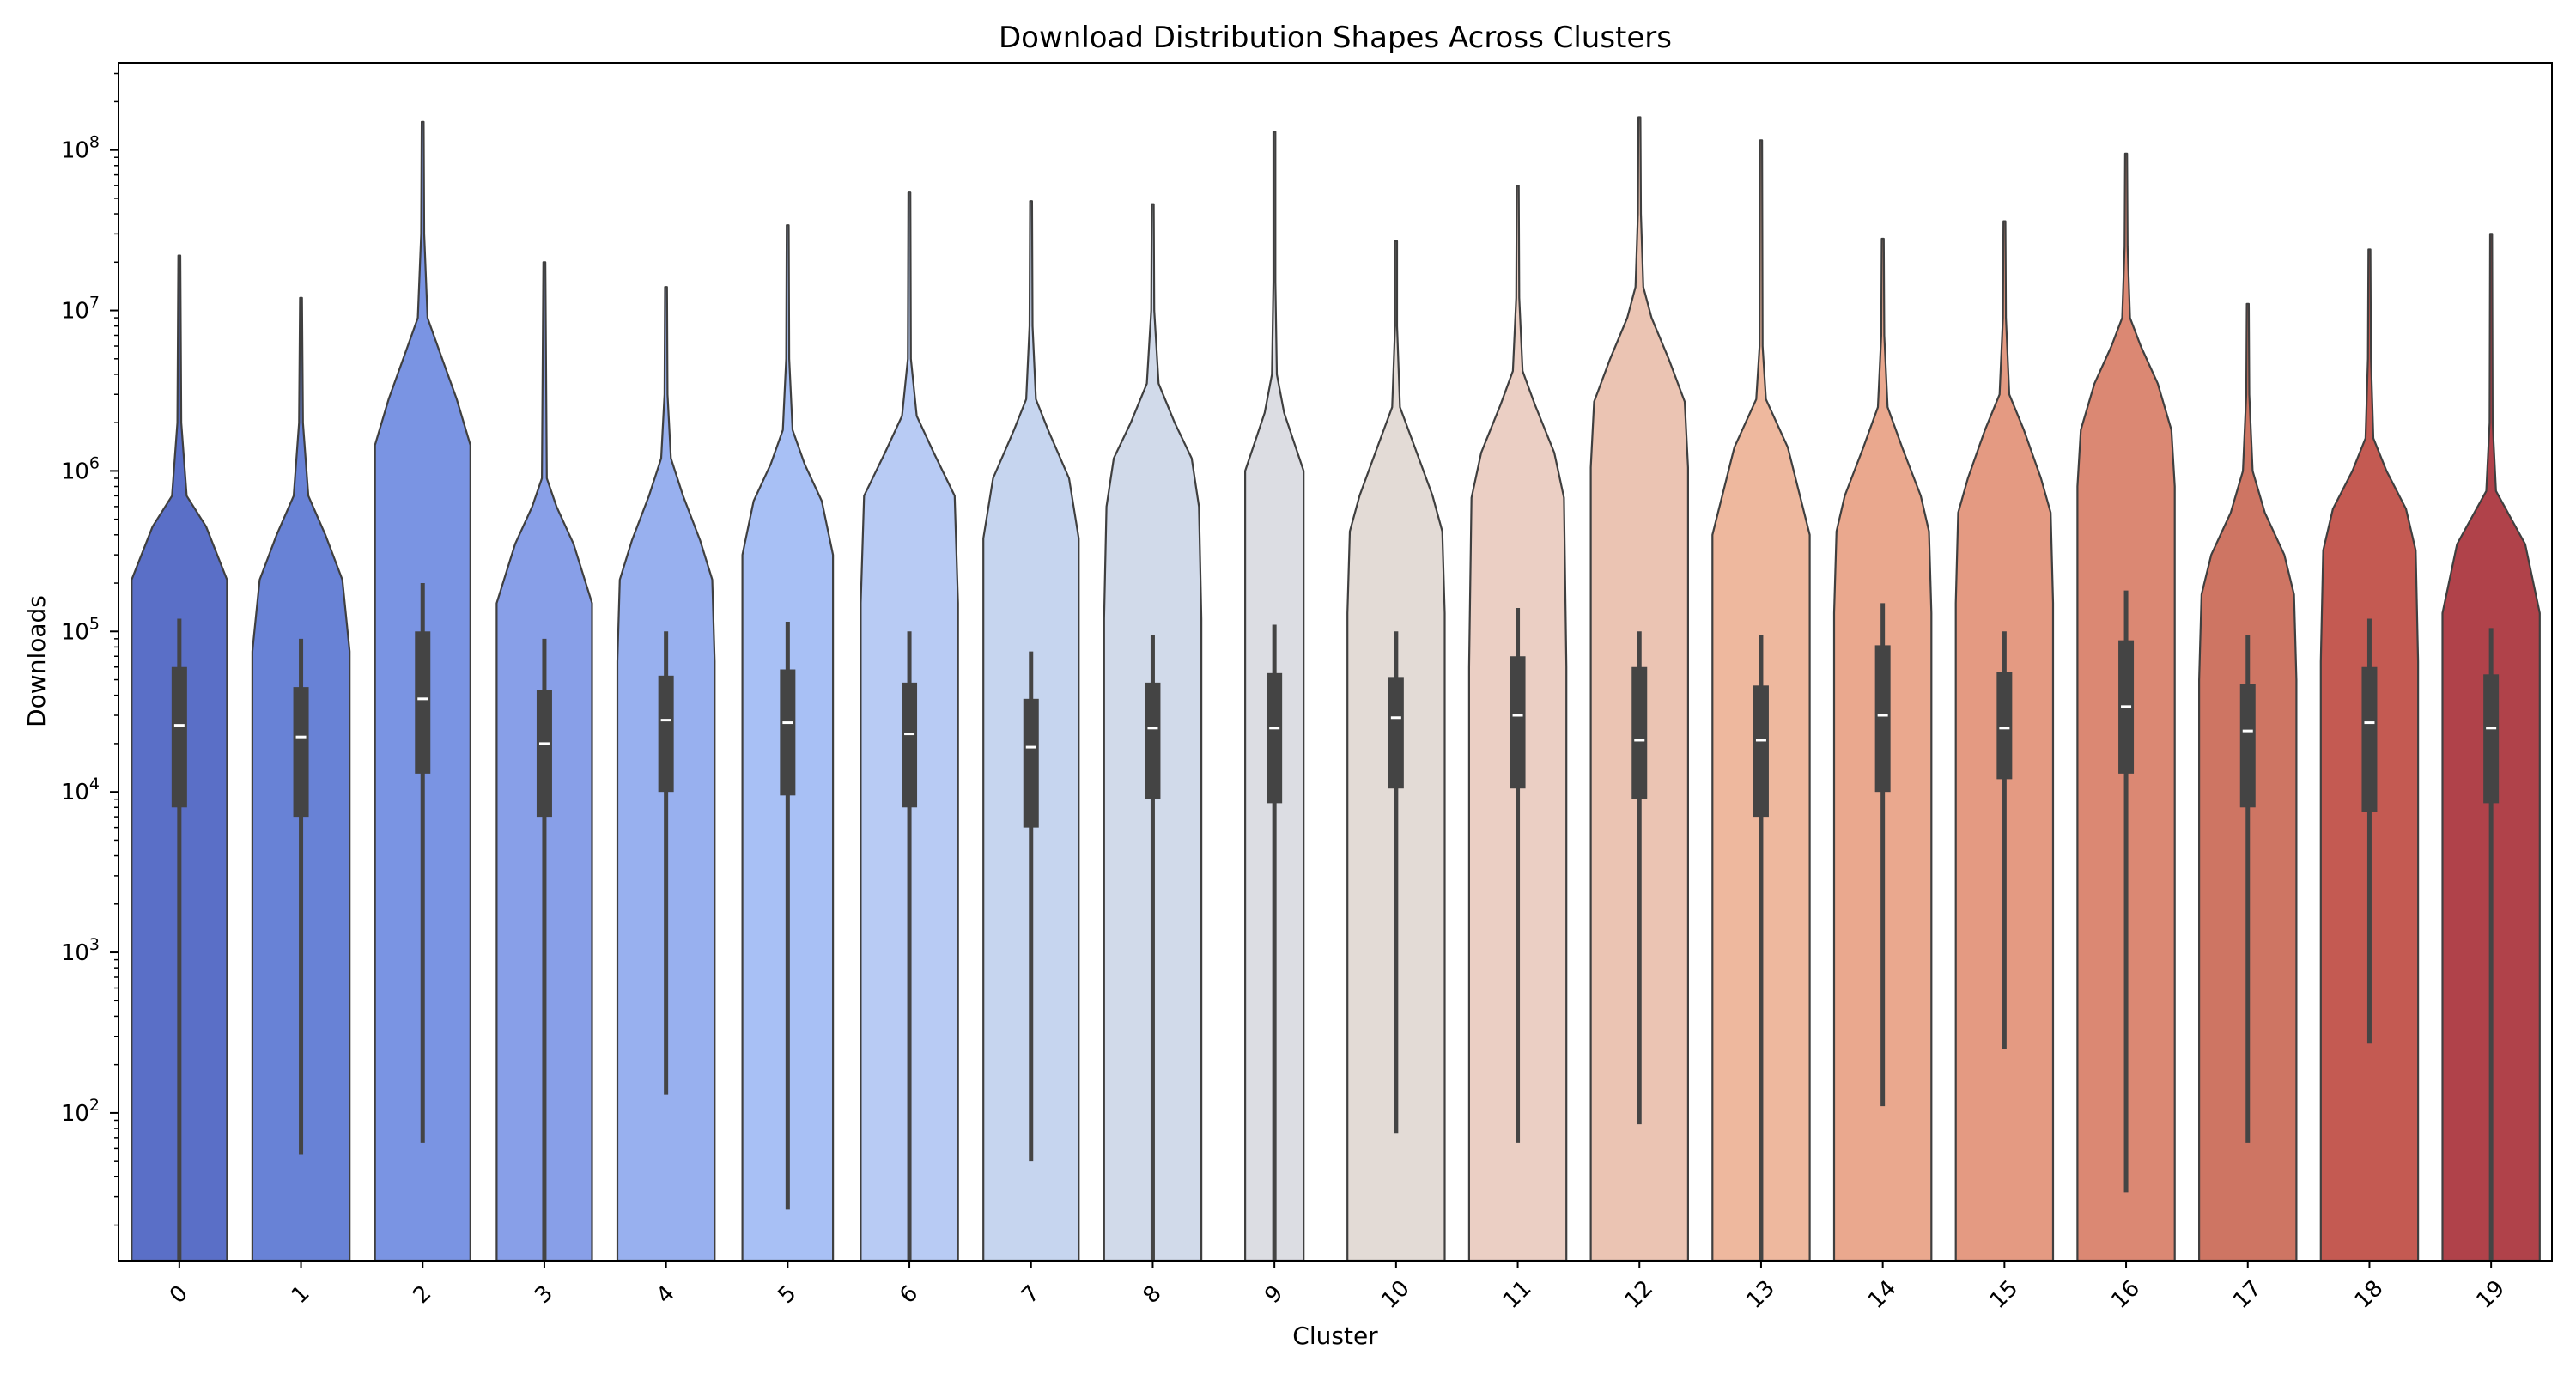 This screenshot has width=2576, height=1374. I want to click on y-axis-title: Downloads, so click(36, 661).